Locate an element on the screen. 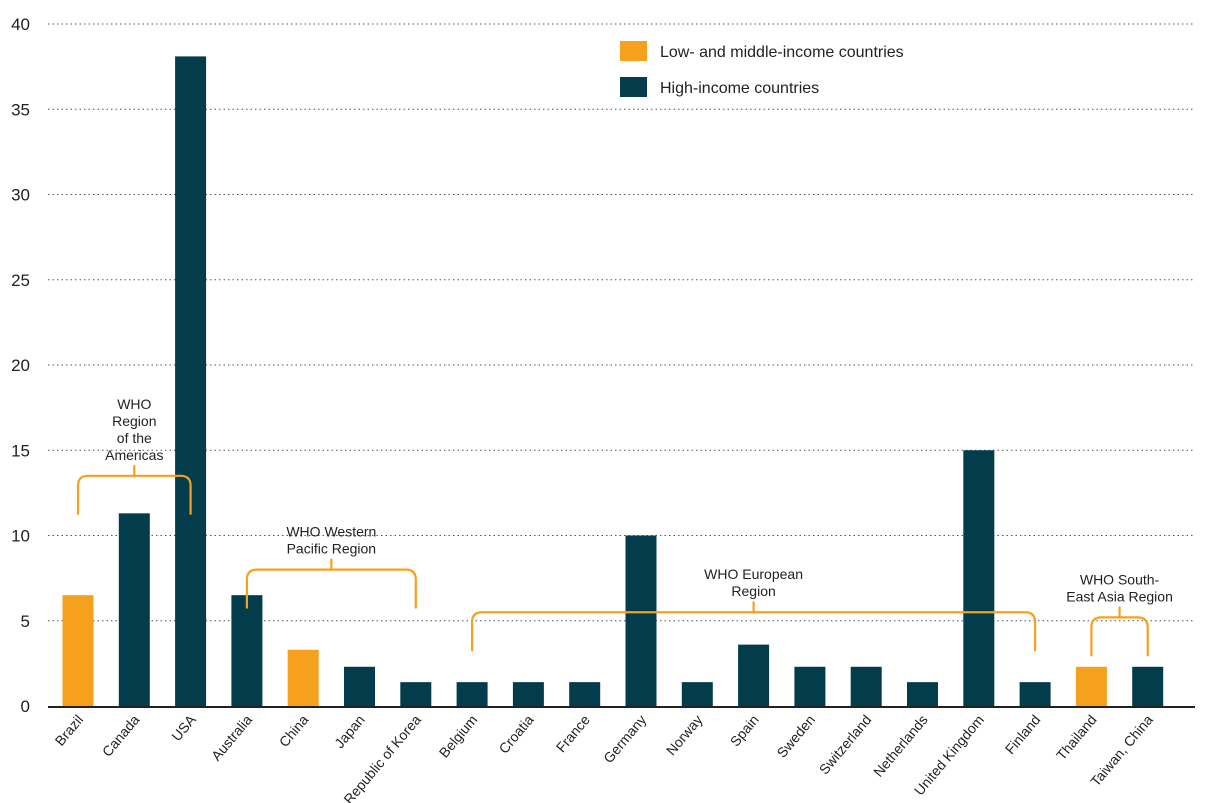 The height and width of the screenshot is (803, 1209). bar-germany is located at coordinates (641, 620).